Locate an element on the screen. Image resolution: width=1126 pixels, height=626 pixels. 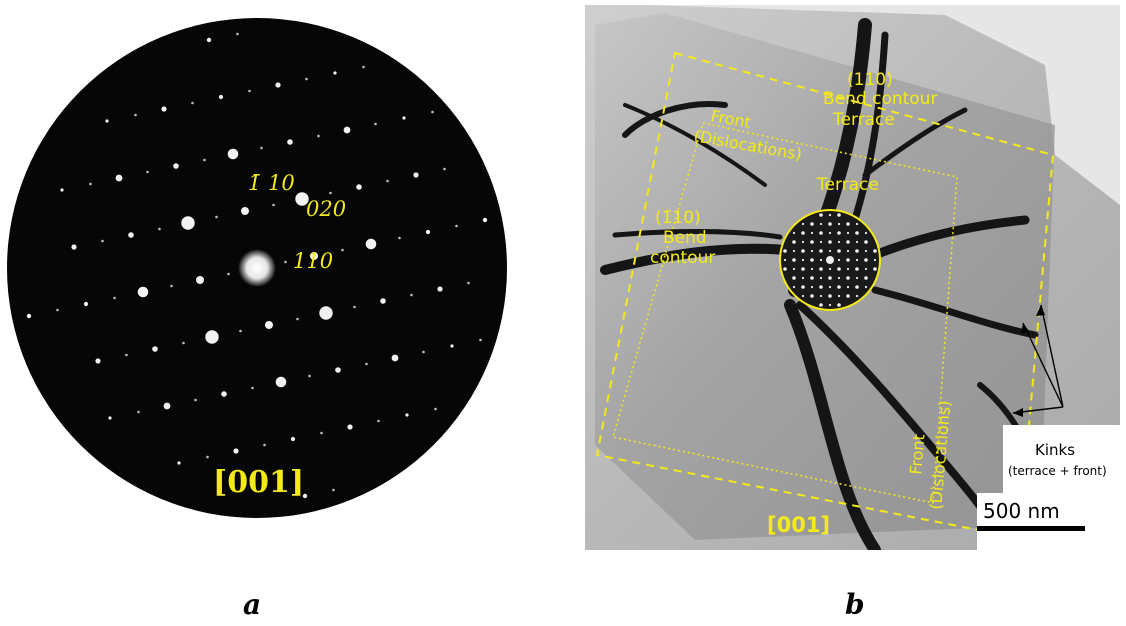
label-terrace-top: Terrace is located at coordinates (863, 120).